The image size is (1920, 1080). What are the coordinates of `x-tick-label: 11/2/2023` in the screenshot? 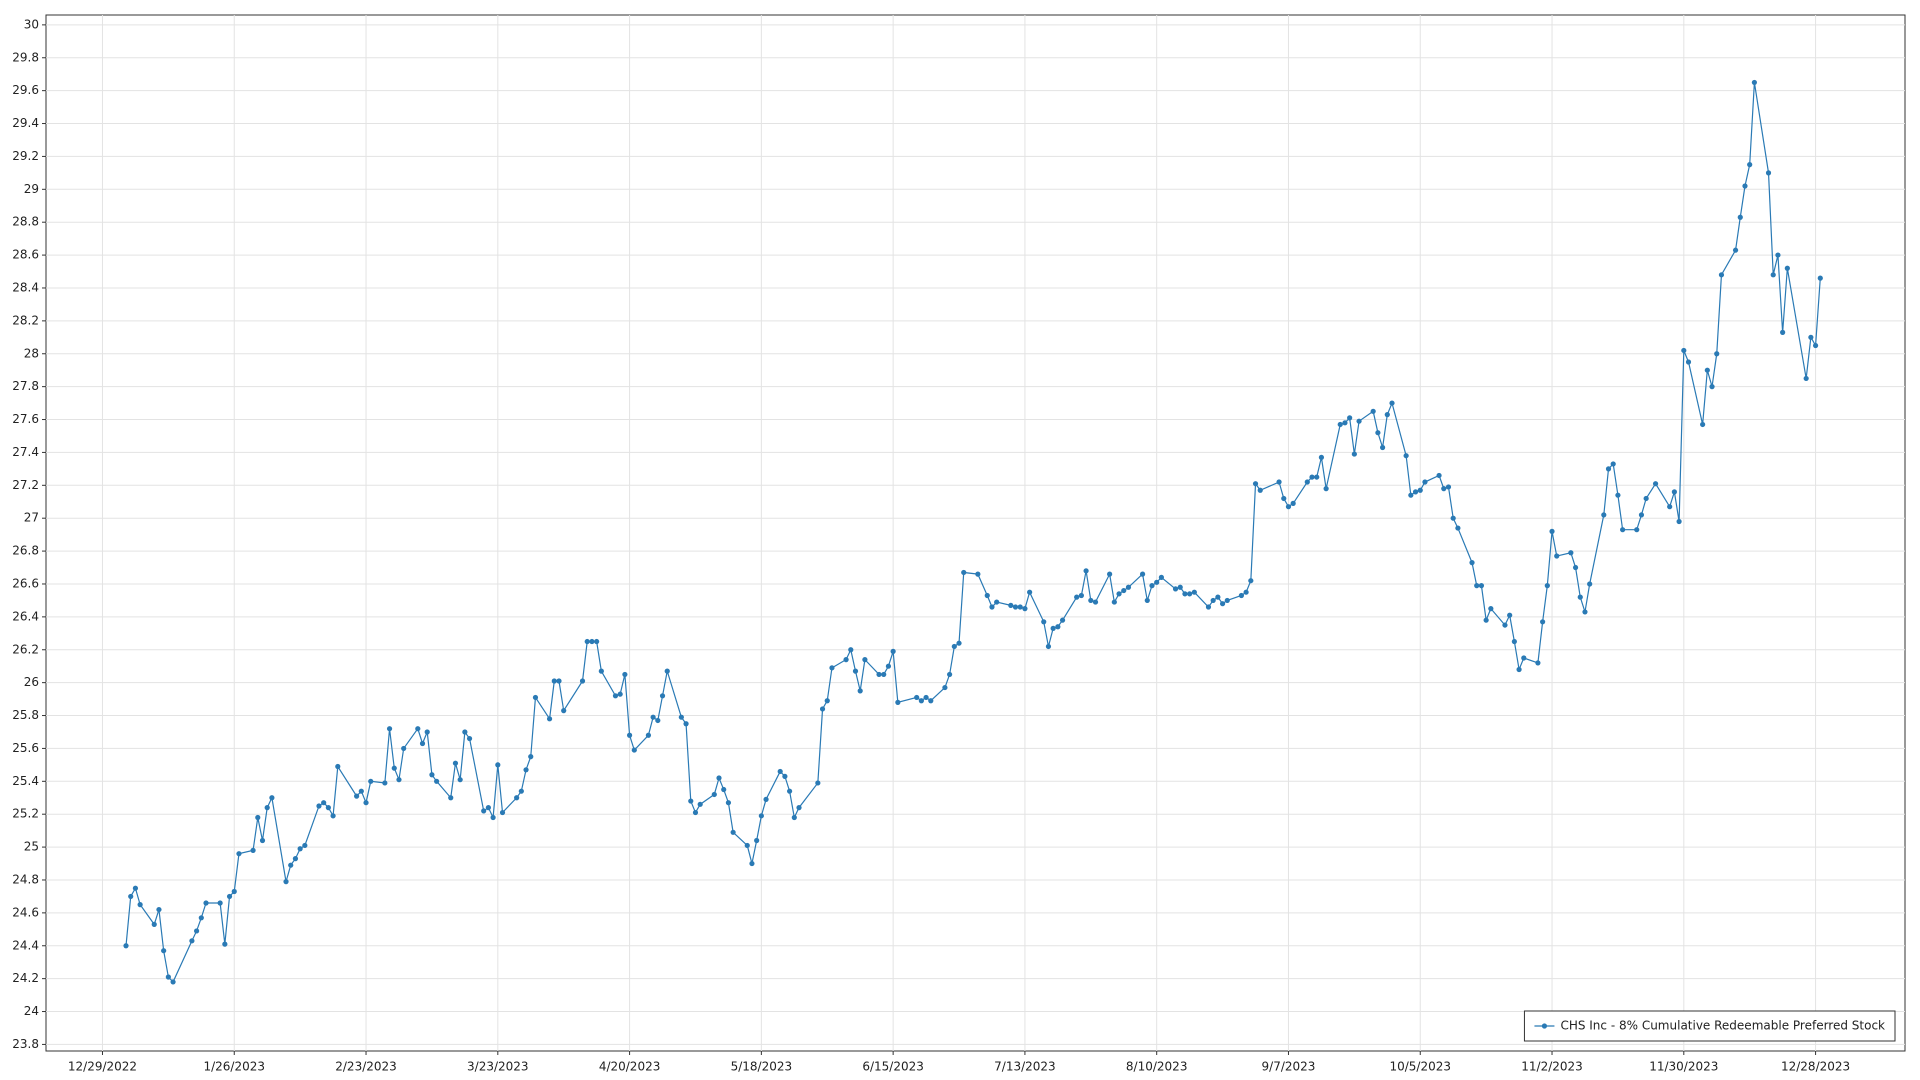 It's located at (1552, 1067).